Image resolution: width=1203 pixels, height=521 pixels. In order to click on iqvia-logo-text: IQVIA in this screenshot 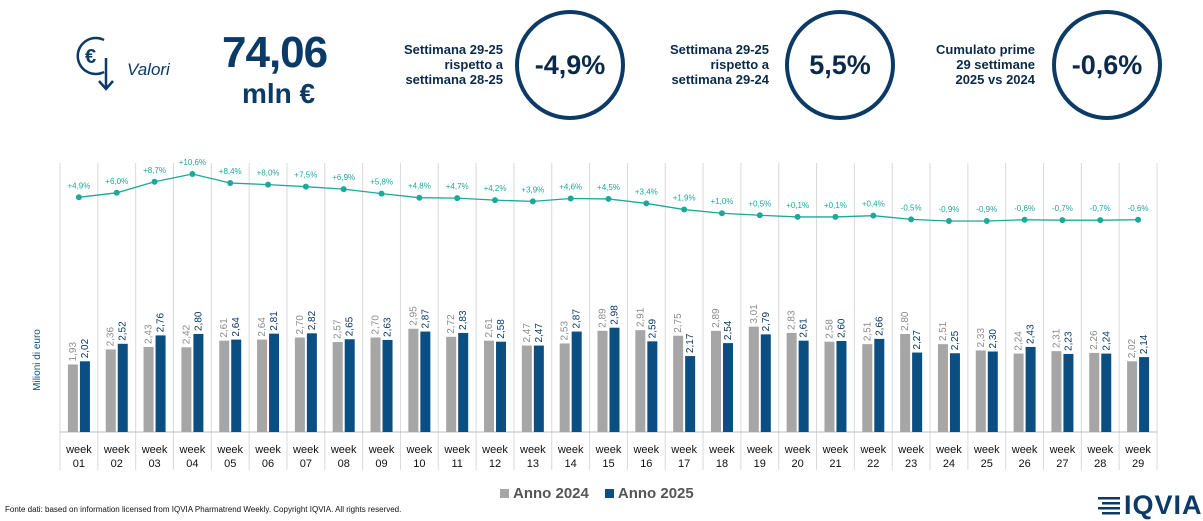, I will do `click(1163, 505)`.